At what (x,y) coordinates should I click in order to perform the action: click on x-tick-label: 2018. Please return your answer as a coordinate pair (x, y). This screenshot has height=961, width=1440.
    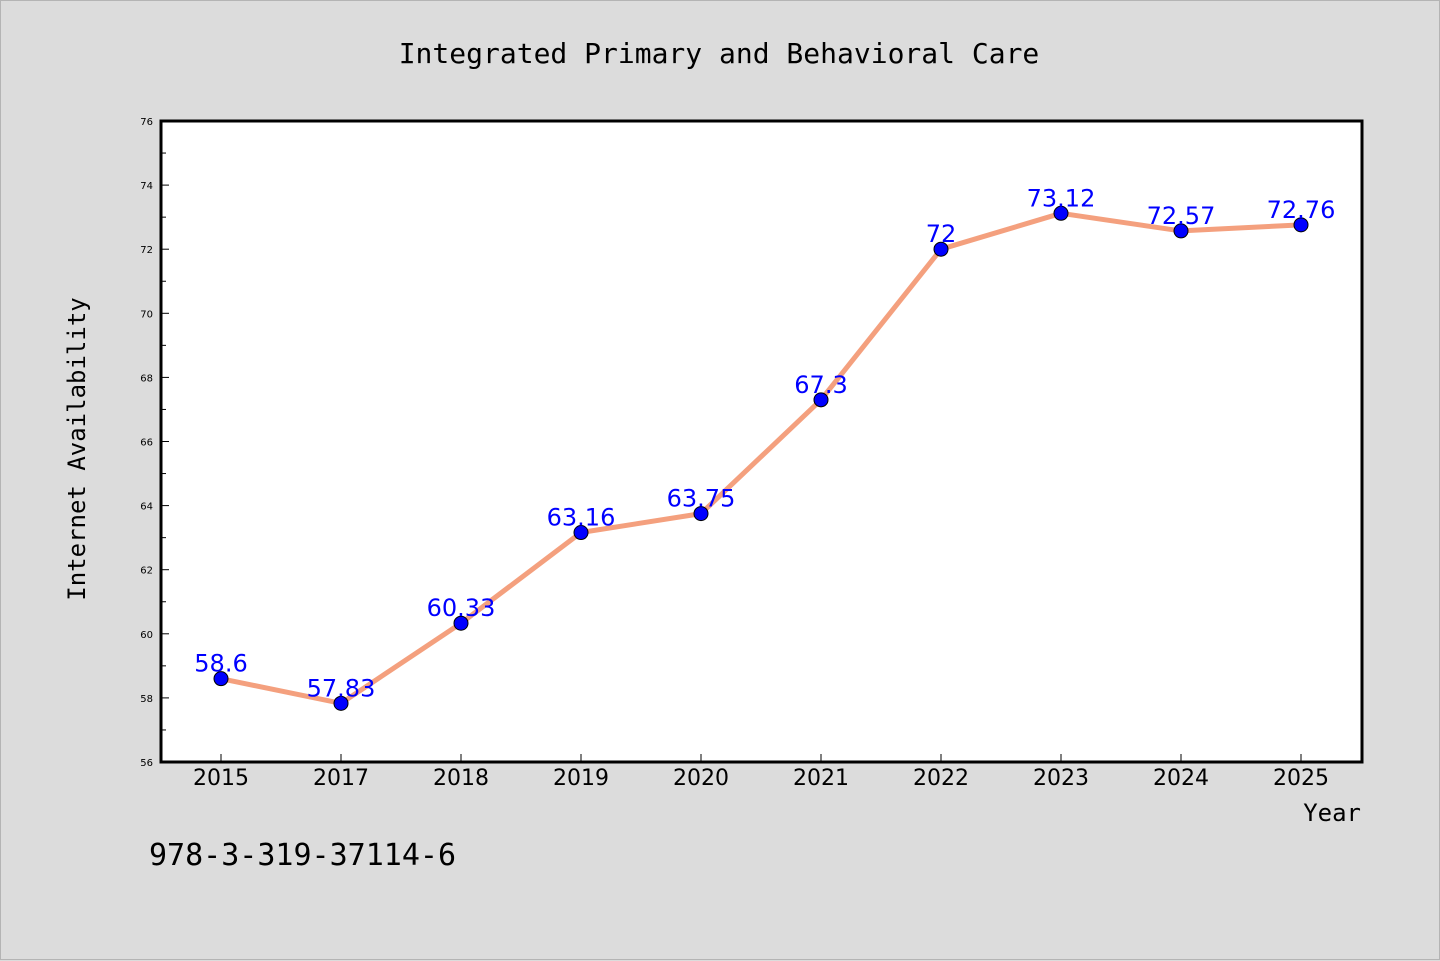
    Looking at the image, I should click on (461, 778).